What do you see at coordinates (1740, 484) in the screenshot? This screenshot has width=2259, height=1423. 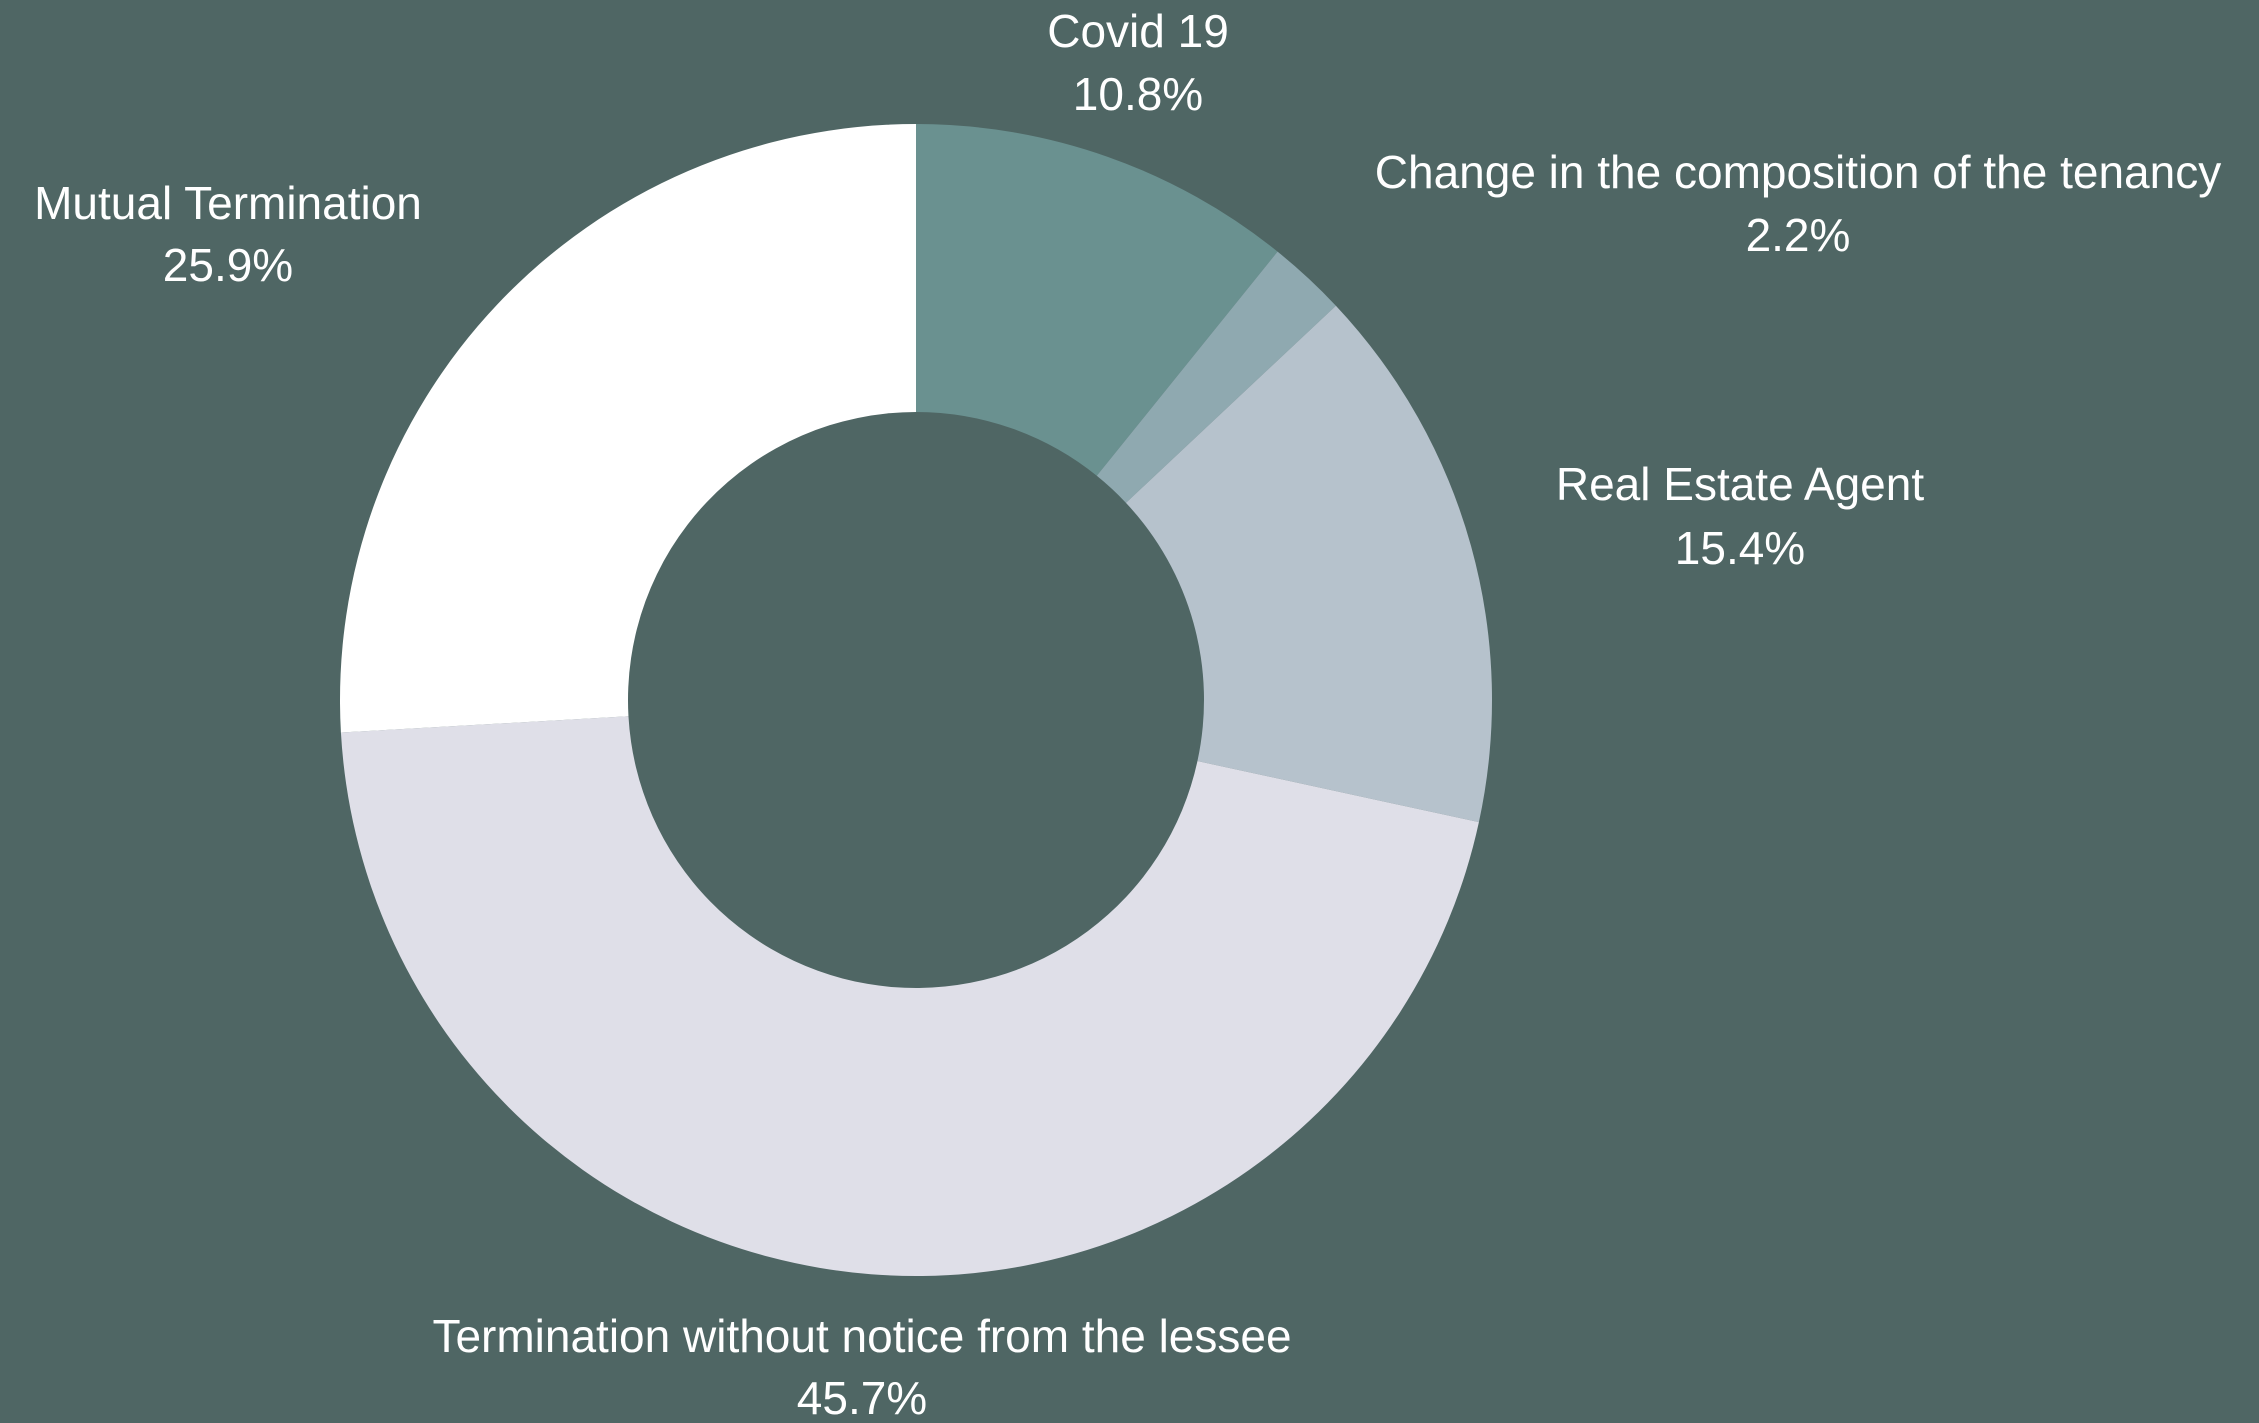 I see `slice-label: Real Estate Agent` at bounding box center [1740, 484].